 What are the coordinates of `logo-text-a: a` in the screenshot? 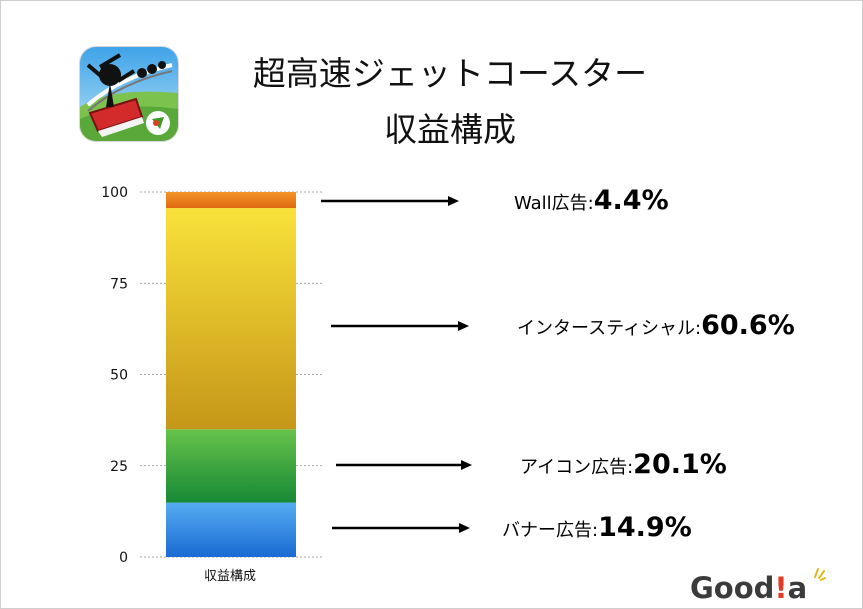 It's located at (797, 588).